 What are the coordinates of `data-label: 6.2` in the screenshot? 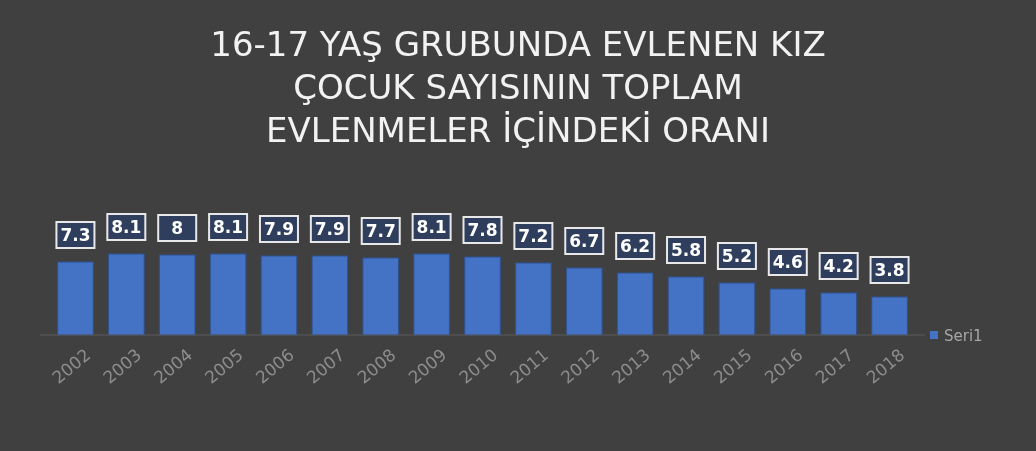 It's located at (635, 246).